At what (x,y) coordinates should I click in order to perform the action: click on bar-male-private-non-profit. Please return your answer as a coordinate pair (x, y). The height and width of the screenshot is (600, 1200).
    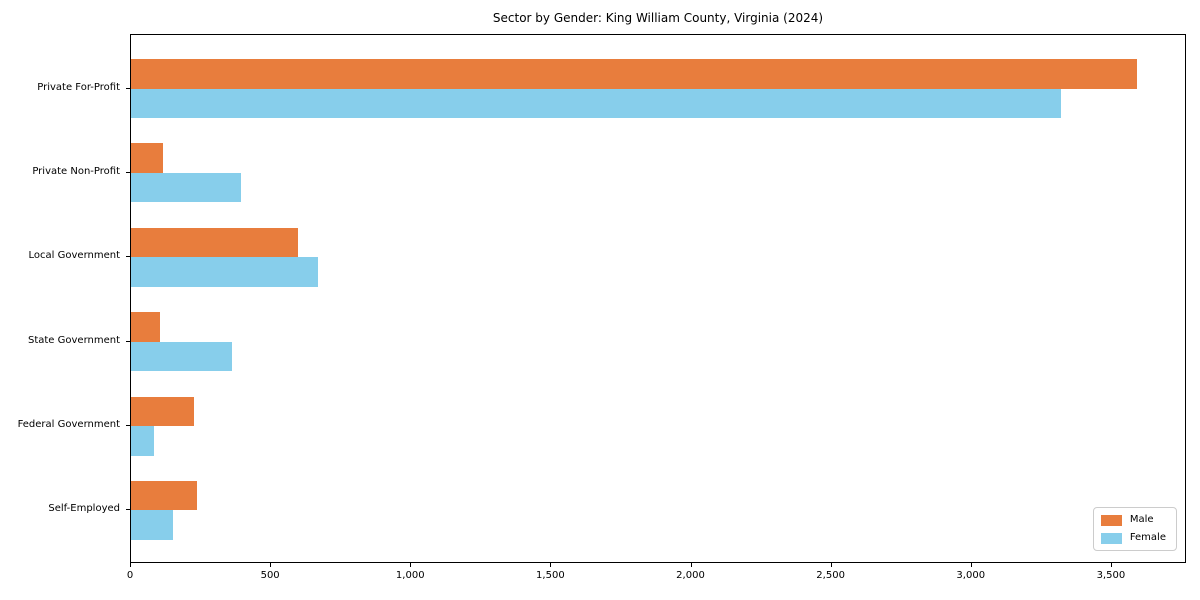
    Looking at the image, I should click on (147, 158).